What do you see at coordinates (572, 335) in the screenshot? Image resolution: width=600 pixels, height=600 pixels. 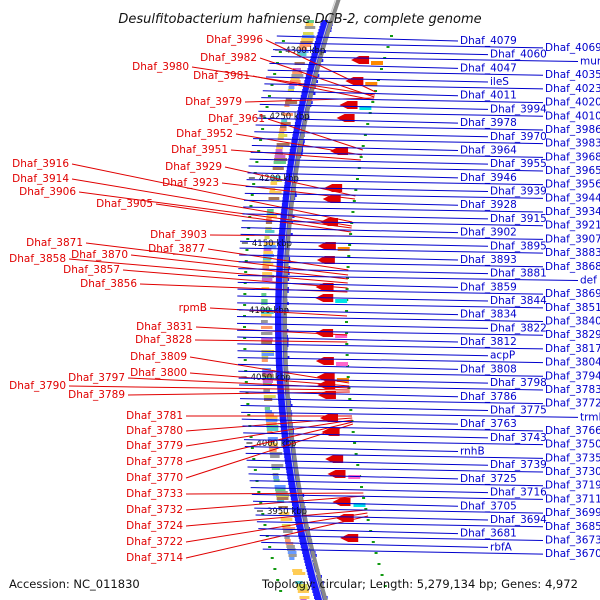 I see `right-gene-label: Dhaf_3829` at bounding box center [572, 335].